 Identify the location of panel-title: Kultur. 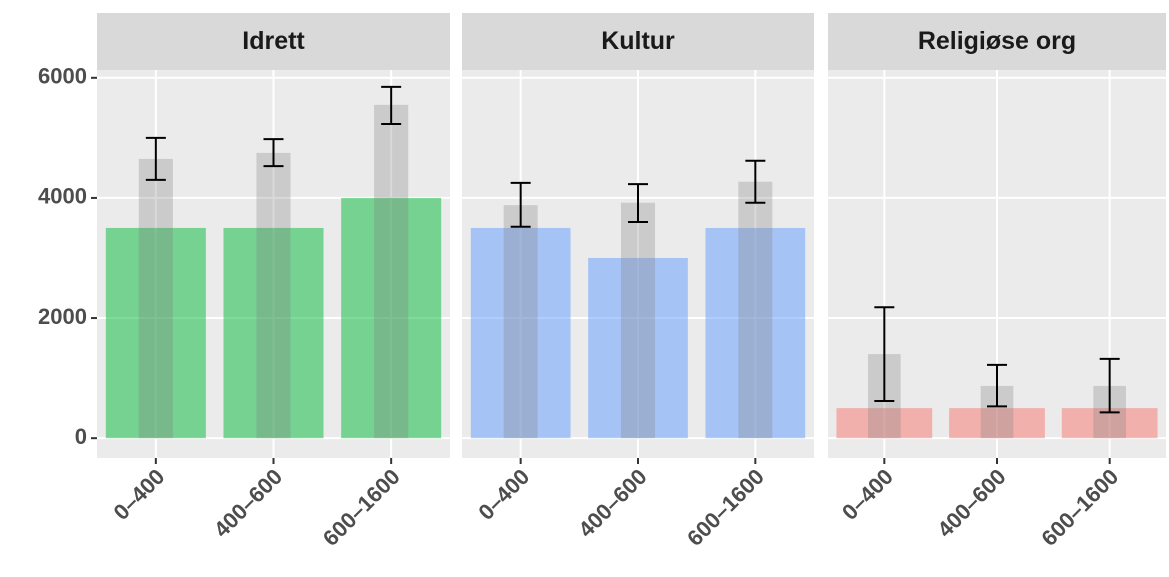
(638, 41).